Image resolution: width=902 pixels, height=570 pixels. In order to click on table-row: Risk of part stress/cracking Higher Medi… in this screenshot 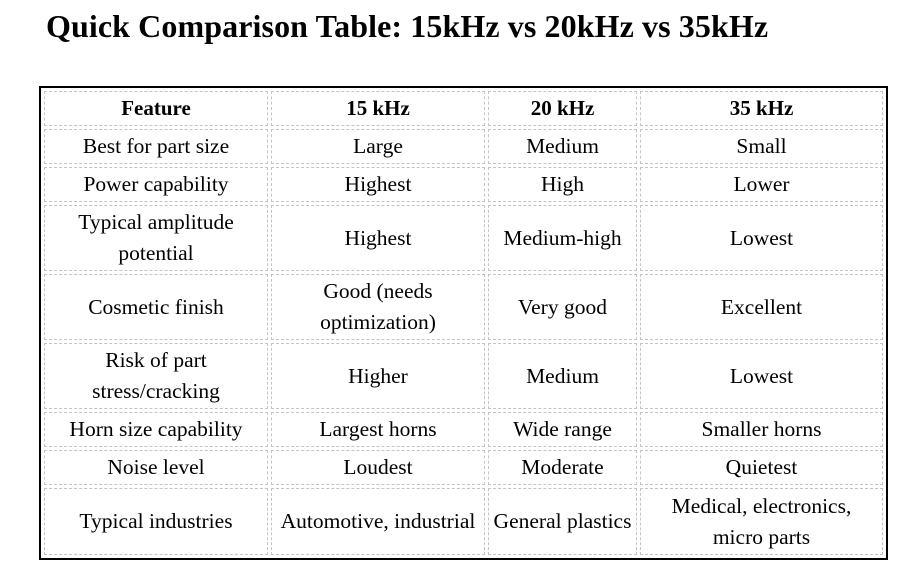, I will do `click(463, 376)`.